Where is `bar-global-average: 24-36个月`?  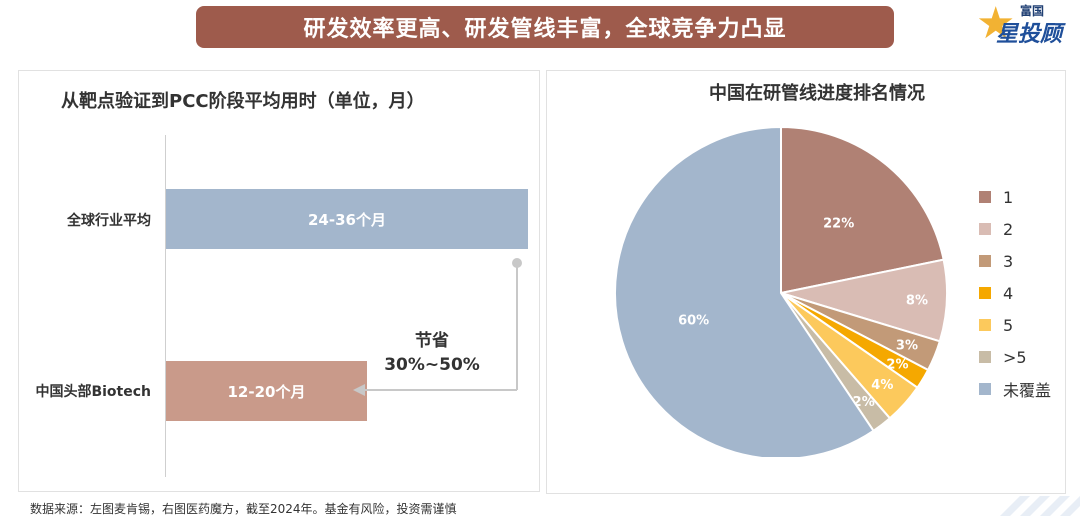
bar-global-average: 24-36个月 is located at coordinates (347, 219).